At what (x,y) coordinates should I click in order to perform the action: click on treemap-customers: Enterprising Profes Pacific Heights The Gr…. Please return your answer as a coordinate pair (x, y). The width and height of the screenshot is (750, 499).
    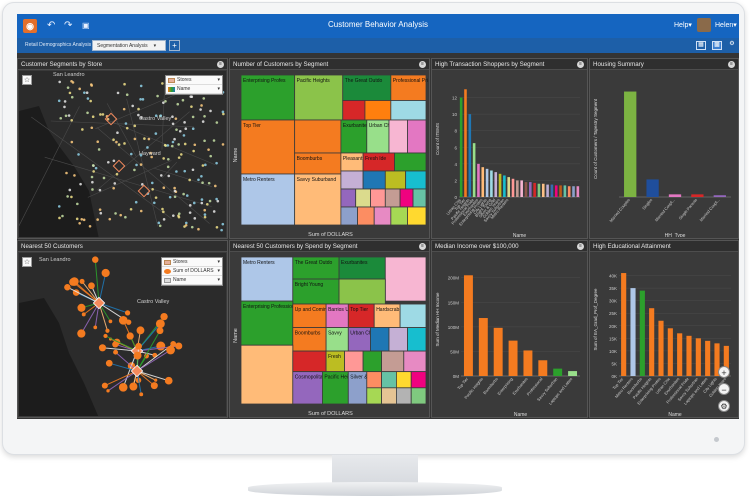
    Looking at the image, I should click on (329, 154).